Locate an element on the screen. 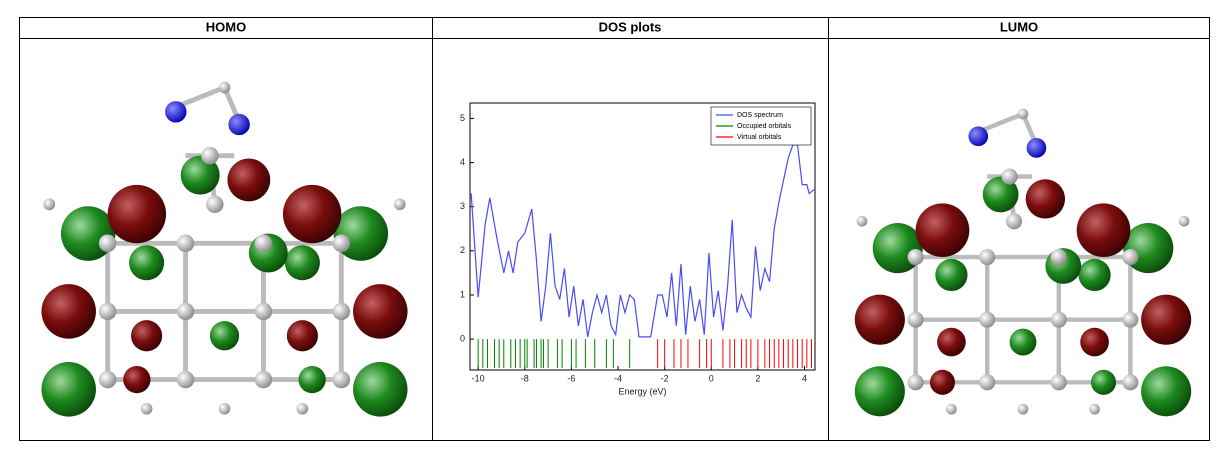  x-tick-label: 0 is located at coordinates (711, 378).